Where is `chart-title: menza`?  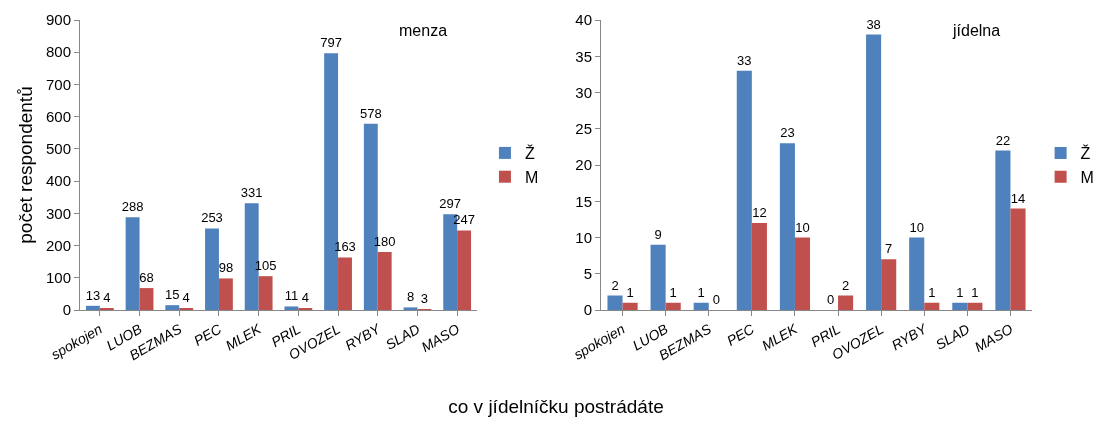
chart-title: menza is located at coordinates (423, 30).